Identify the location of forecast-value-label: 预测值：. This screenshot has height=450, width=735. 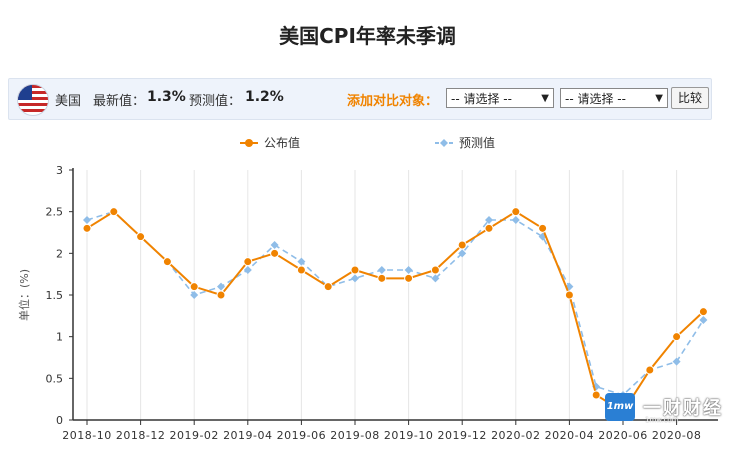
(215, 101).